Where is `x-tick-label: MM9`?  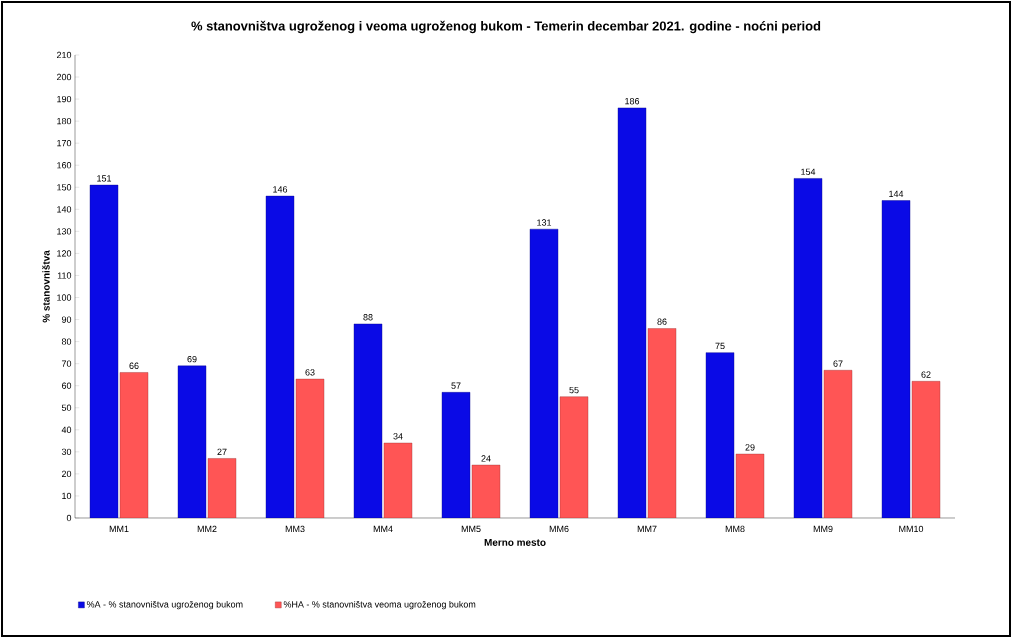 x-tick-label: MM9 is located at coordinates (823, 529).